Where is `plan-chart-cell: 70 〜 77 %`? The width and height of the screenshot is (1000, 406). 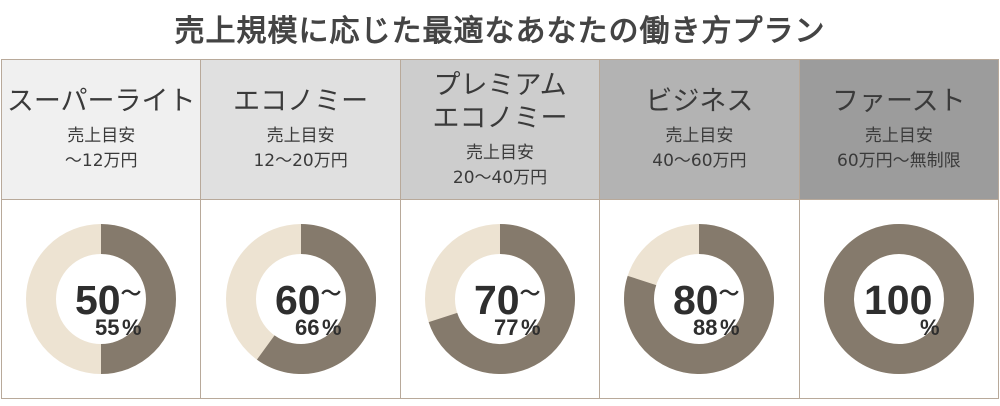 plan-chart-cell: 70 〜 77 % is located at coordinates (500, 299).